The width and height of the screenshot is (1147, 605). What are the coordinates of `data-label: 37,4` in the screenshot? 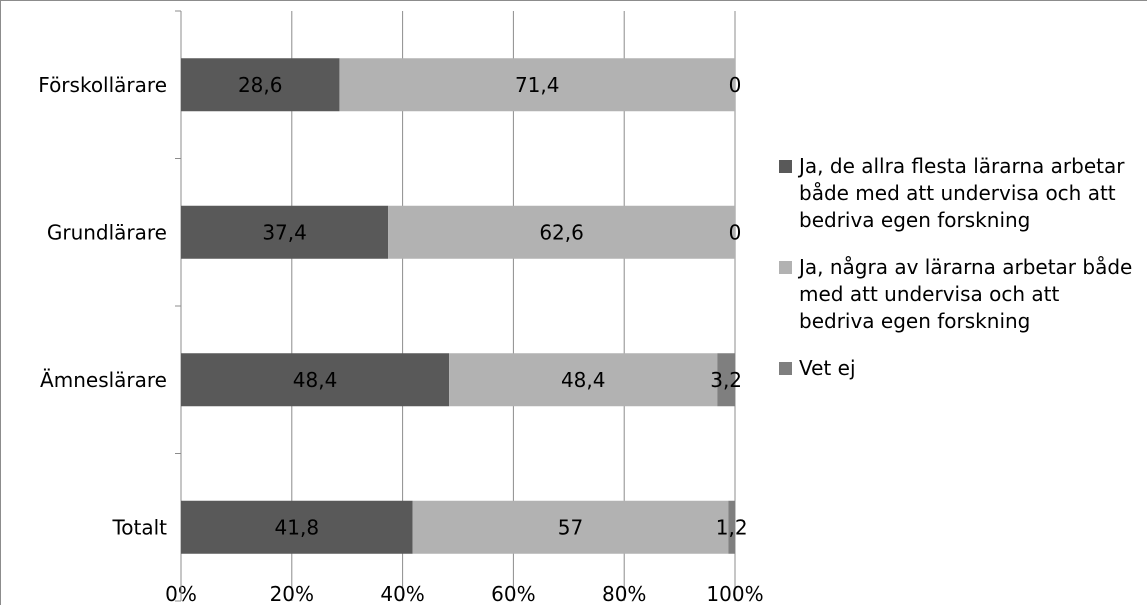 It's located at (284, 232).